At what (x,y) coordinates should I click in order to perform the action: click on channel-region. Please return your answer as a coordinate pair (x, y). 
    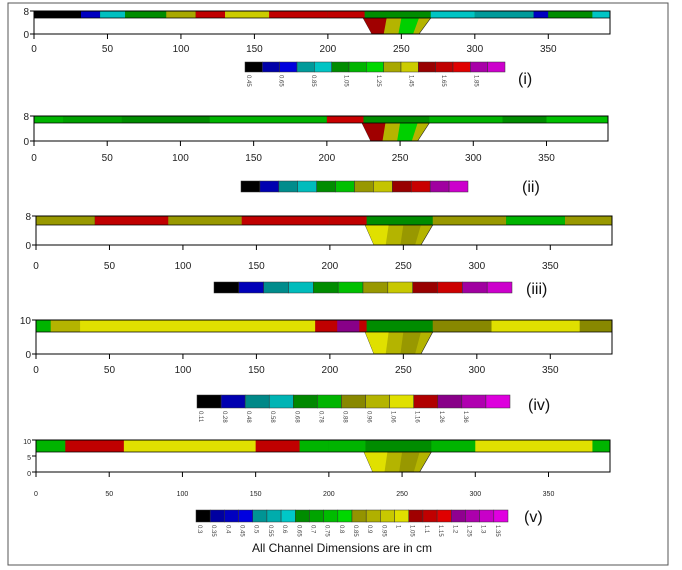
    Looking at the image, I should click on (377, 343).